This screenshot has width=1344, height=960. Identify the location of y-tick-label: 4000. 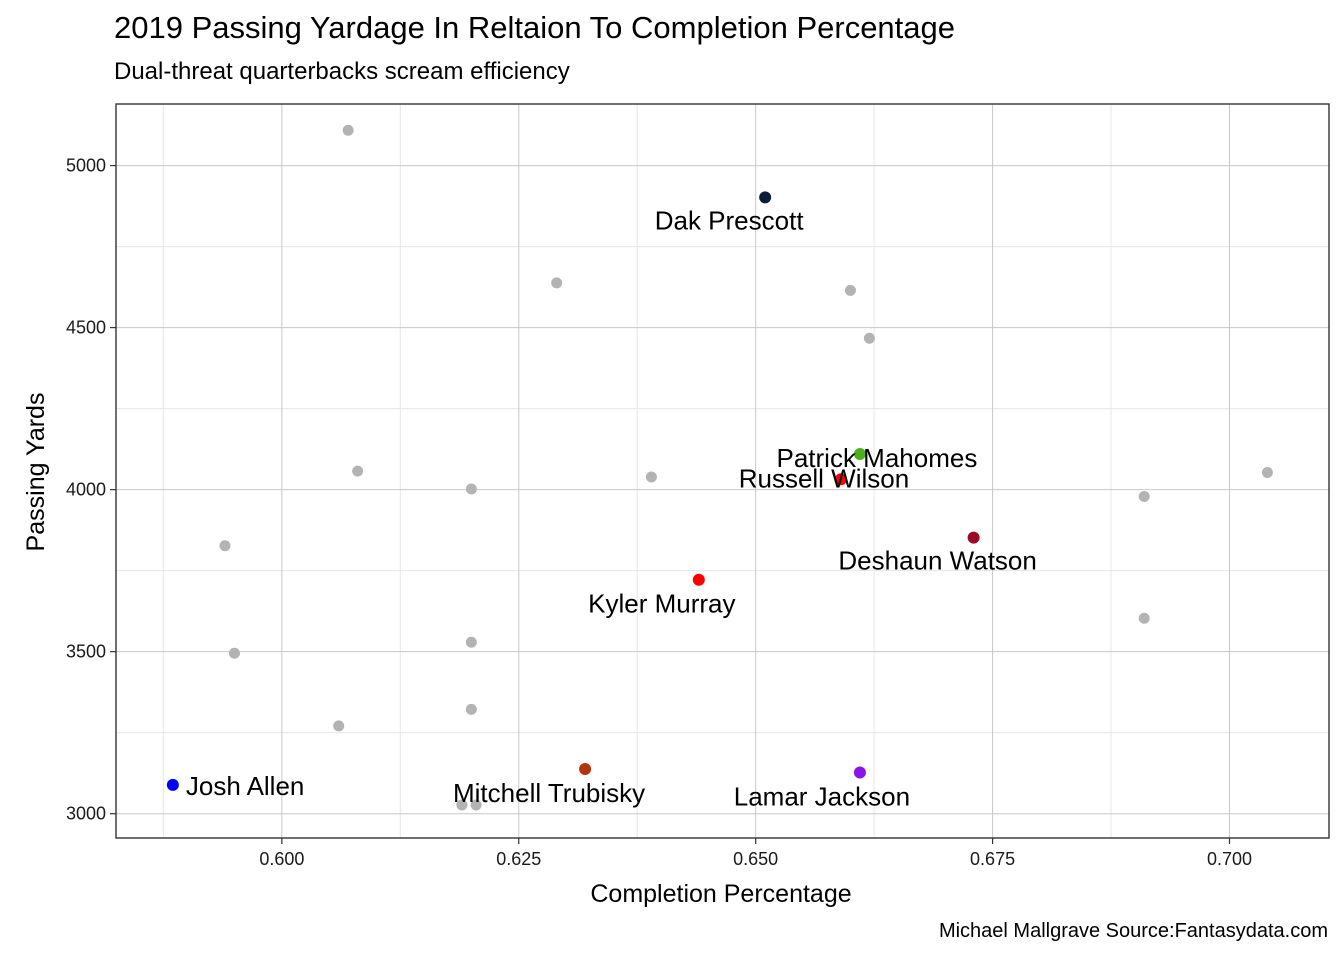
(86, 490).